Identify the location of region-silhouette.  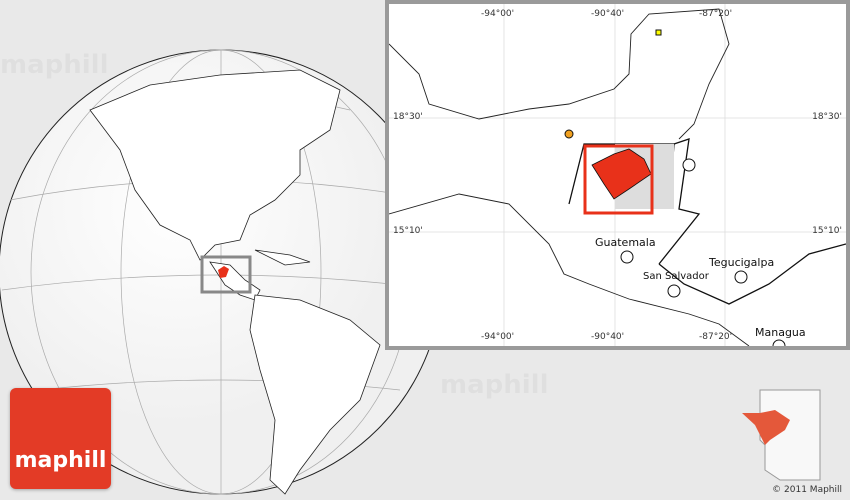
(781, 435).